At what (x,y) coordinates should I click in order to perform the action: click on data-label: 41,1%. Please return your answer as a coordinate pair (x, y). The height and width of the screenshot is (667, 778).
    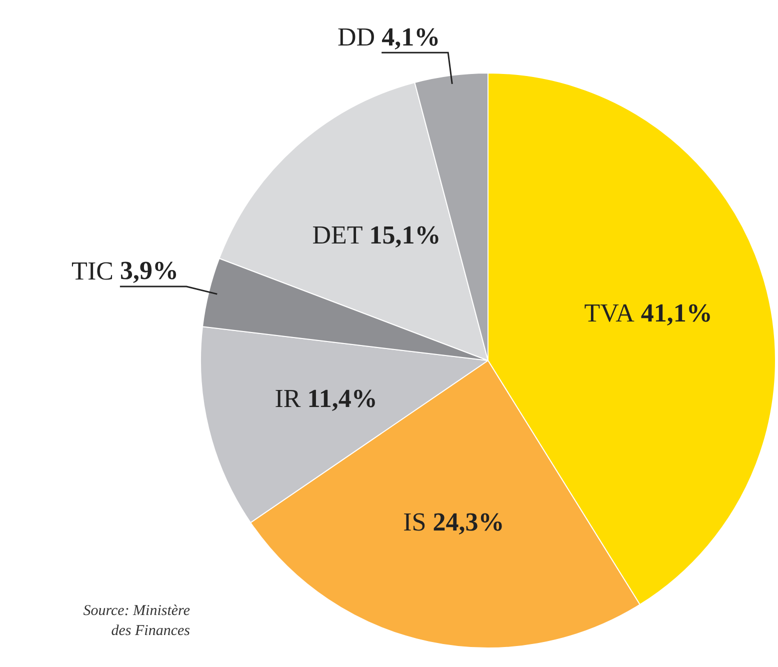
    Looking at the image, I should click on (676, 313).